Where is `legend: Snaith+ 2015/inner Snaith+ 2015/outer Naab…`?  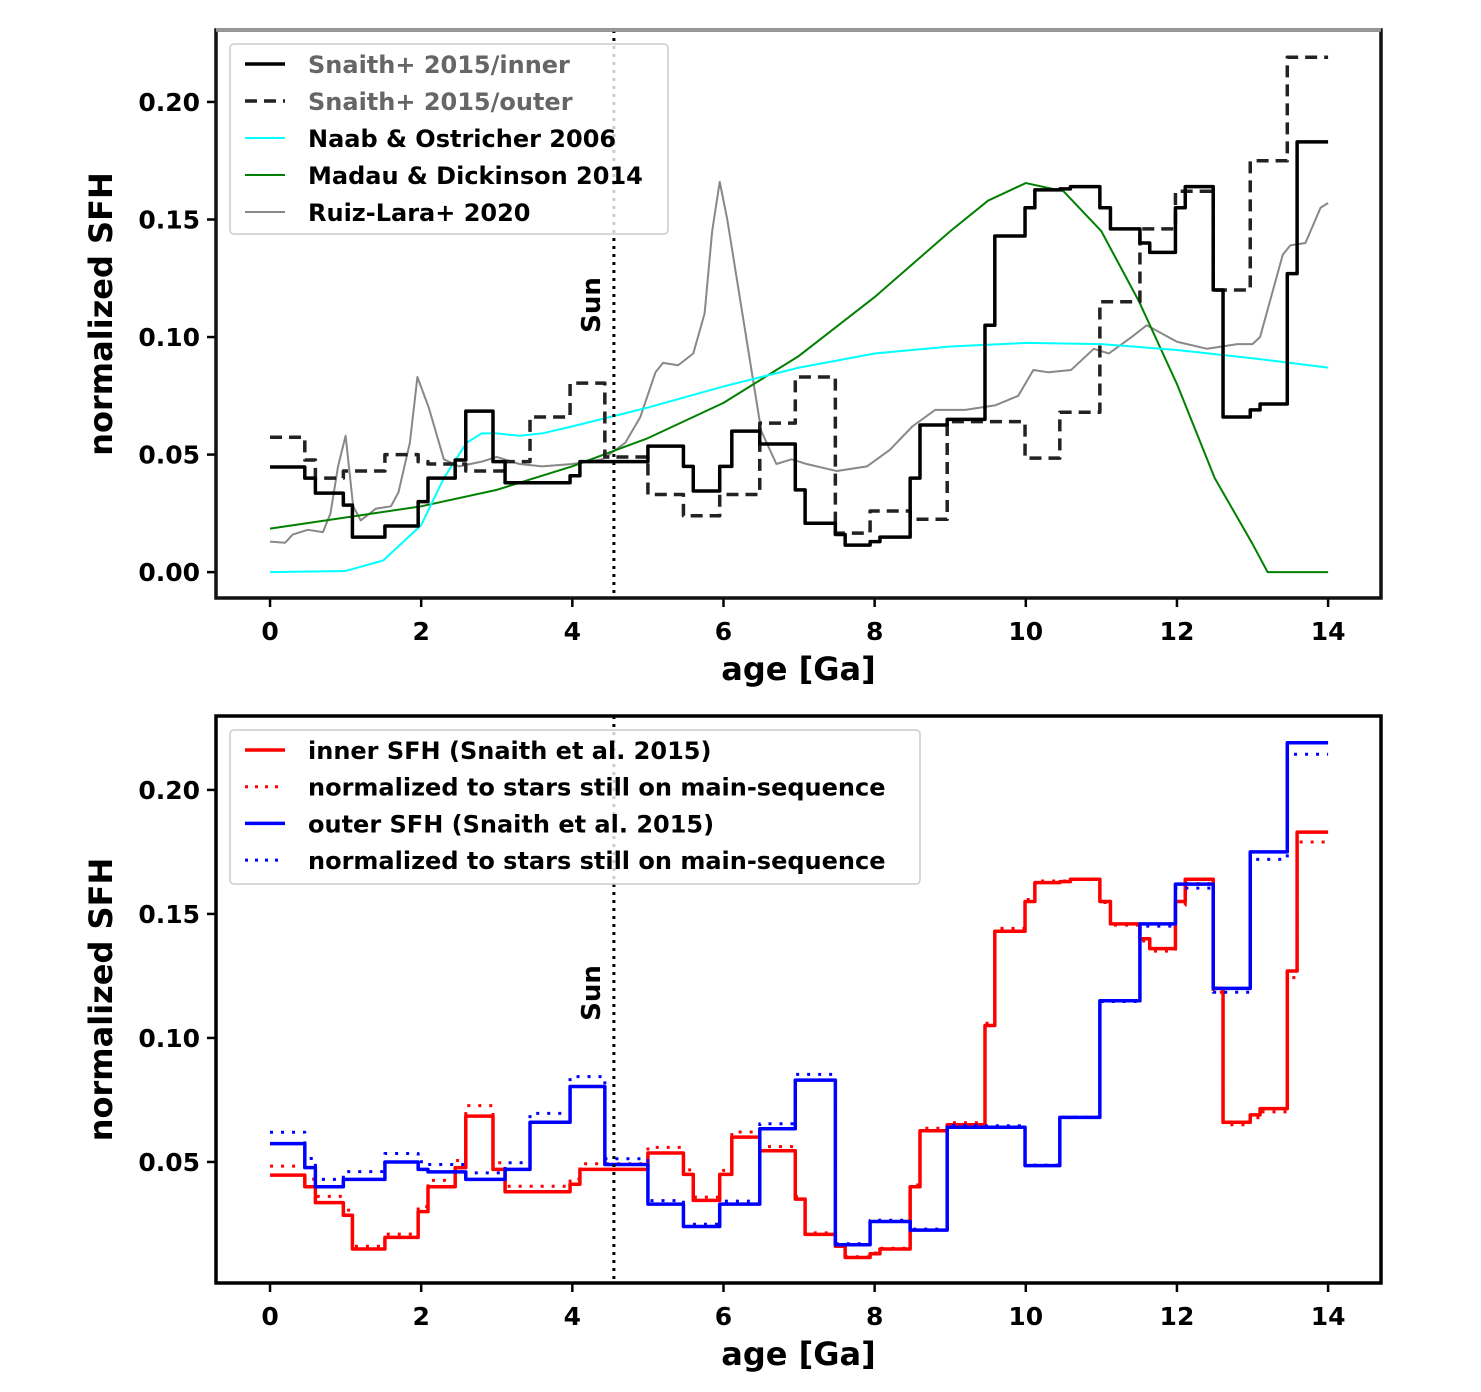 legend: Snaith+ 2015/inner Snaith+ 2015/outer Naab… is located at coordinates (449, 139).